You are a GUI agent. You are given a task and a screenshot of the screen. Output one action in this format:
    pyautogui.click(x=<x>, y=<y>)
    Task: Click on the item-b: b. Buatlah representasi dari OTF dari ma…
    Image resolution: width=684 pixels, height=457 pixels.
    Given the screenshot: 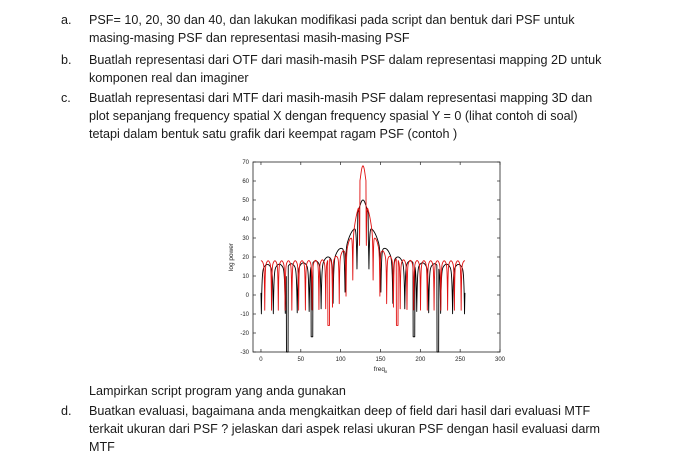 What is the action you would take?
    pyautogui.click(x=331, y=69)
    